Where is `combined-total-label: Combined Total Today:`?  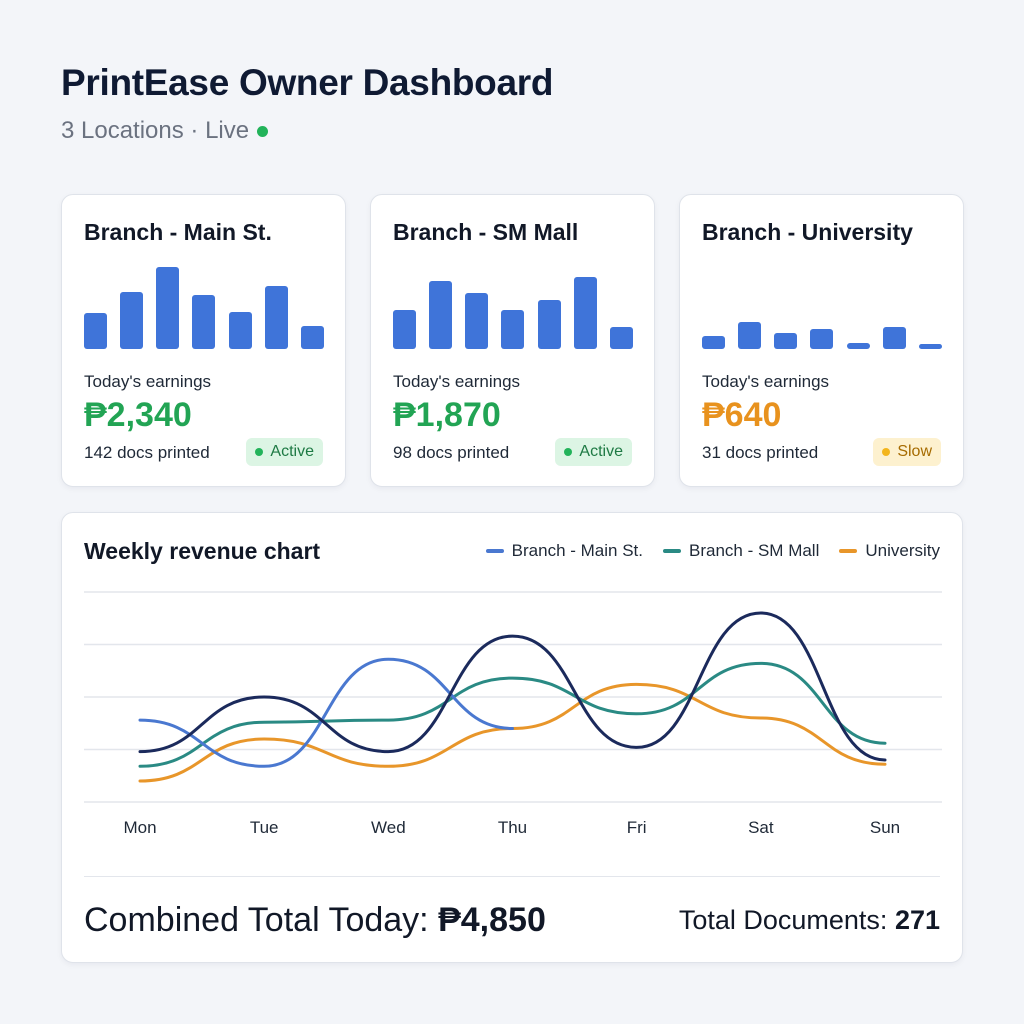
combined-total-label: Combined Total Today: is located at coordinates (256, 920).